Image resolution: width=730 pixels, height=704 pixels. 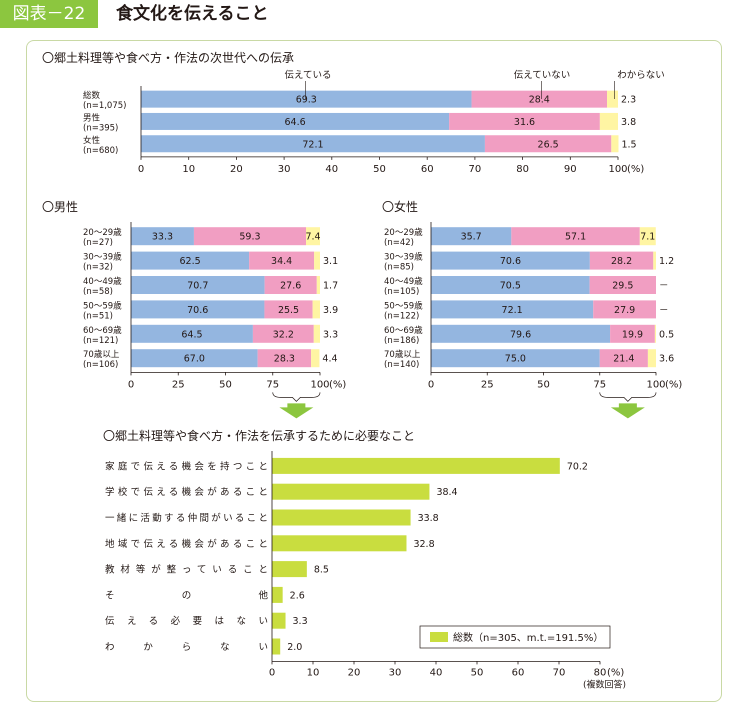 What do you see at coordinates (604, 684) in the screenshot?
I see `multiple-answer-note: (複数回答)` at bounding box center [604, 684].